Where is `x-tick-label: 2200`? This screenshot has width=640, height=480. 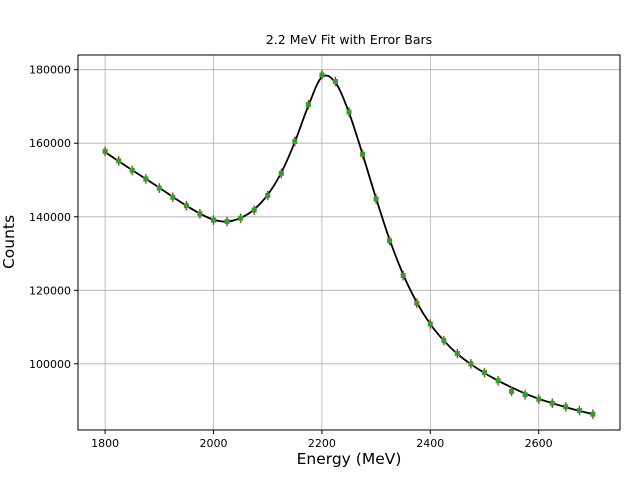 x-tick-label: 2200 is located at coordinates (322, 443).